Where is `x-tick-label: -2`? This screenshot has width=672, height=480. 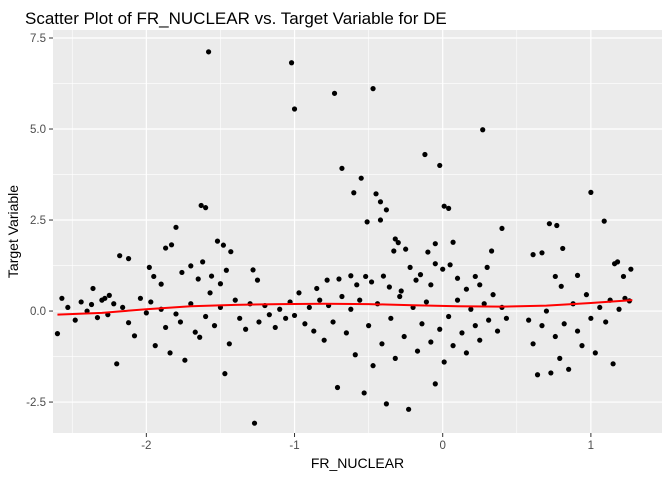
x-tick-label: -2 is located at coordinates (146, 446).